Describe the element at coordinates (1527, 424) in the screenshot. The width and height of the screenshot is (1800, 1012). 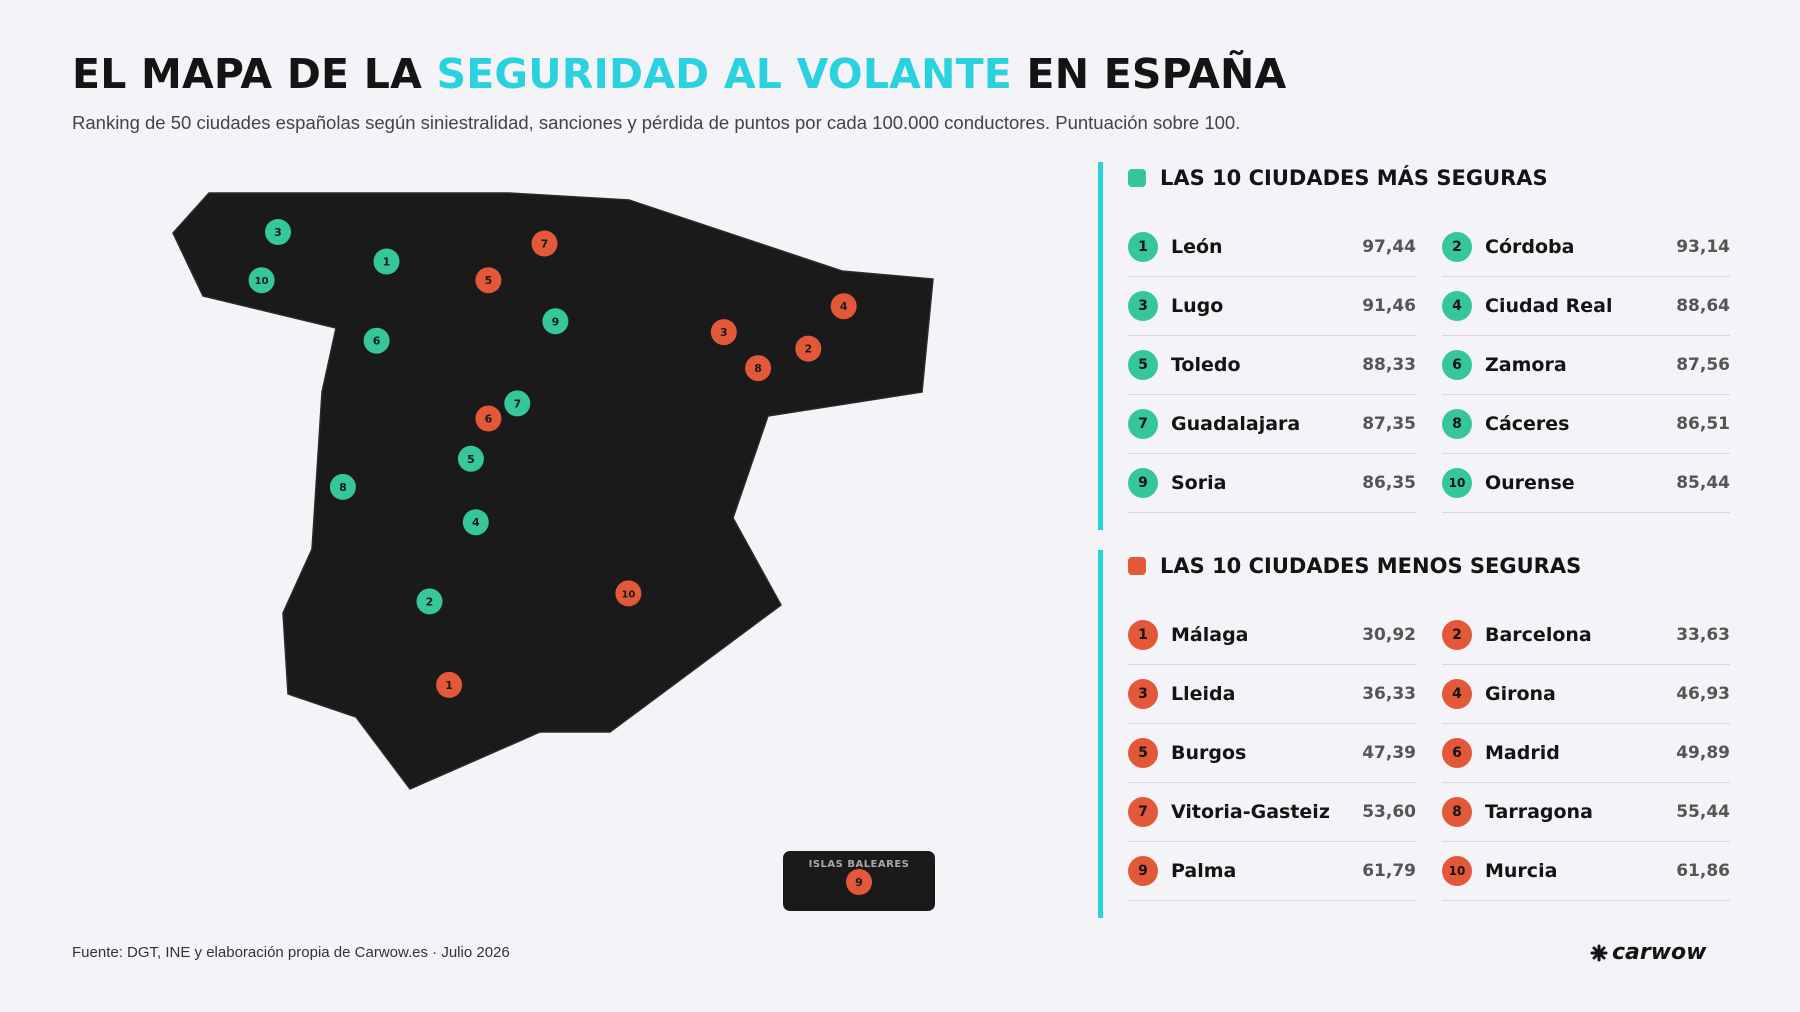
I see `city-name: Cáceres` at that location.